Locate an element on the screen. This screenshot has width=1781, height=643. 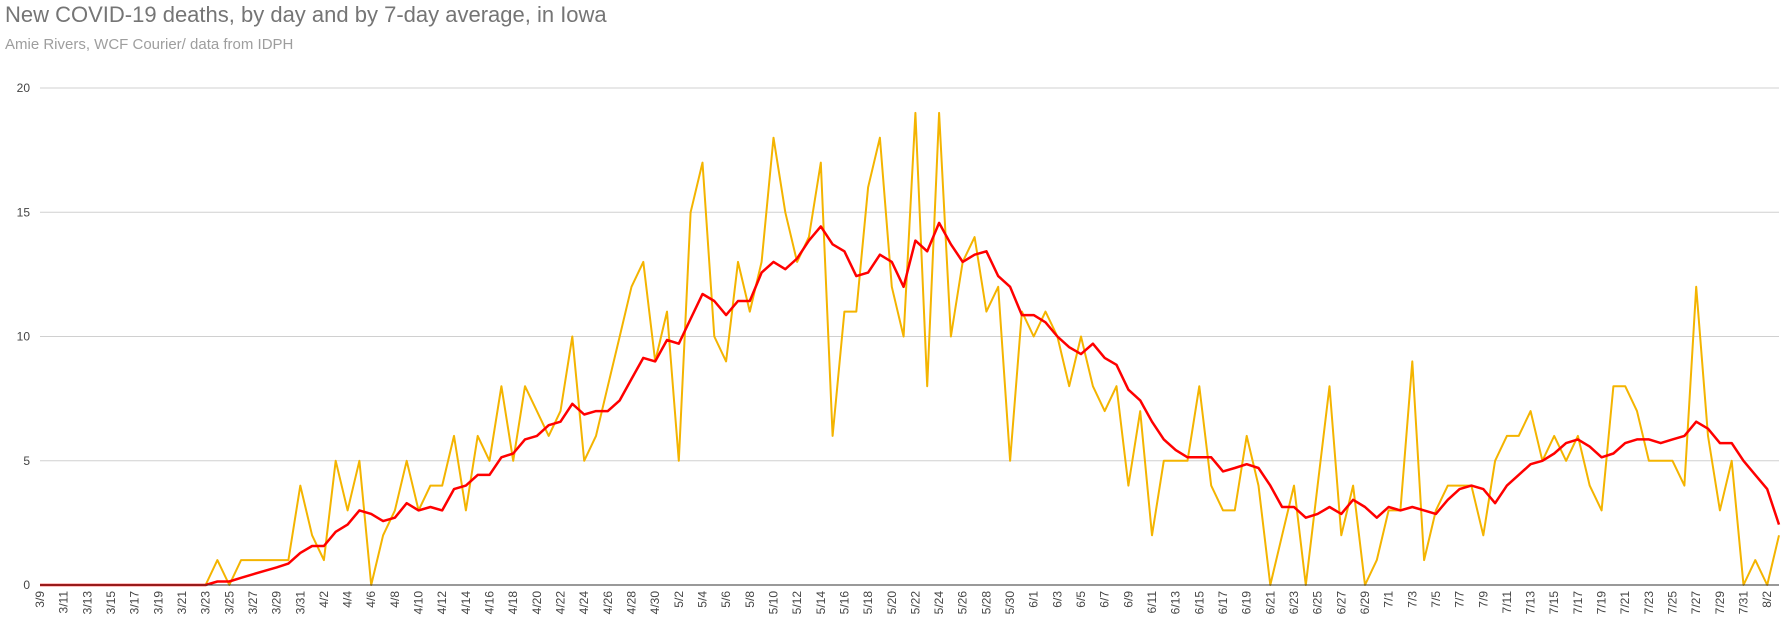
x-tick-label: 6/21 is located at coordinates (1270, 603).